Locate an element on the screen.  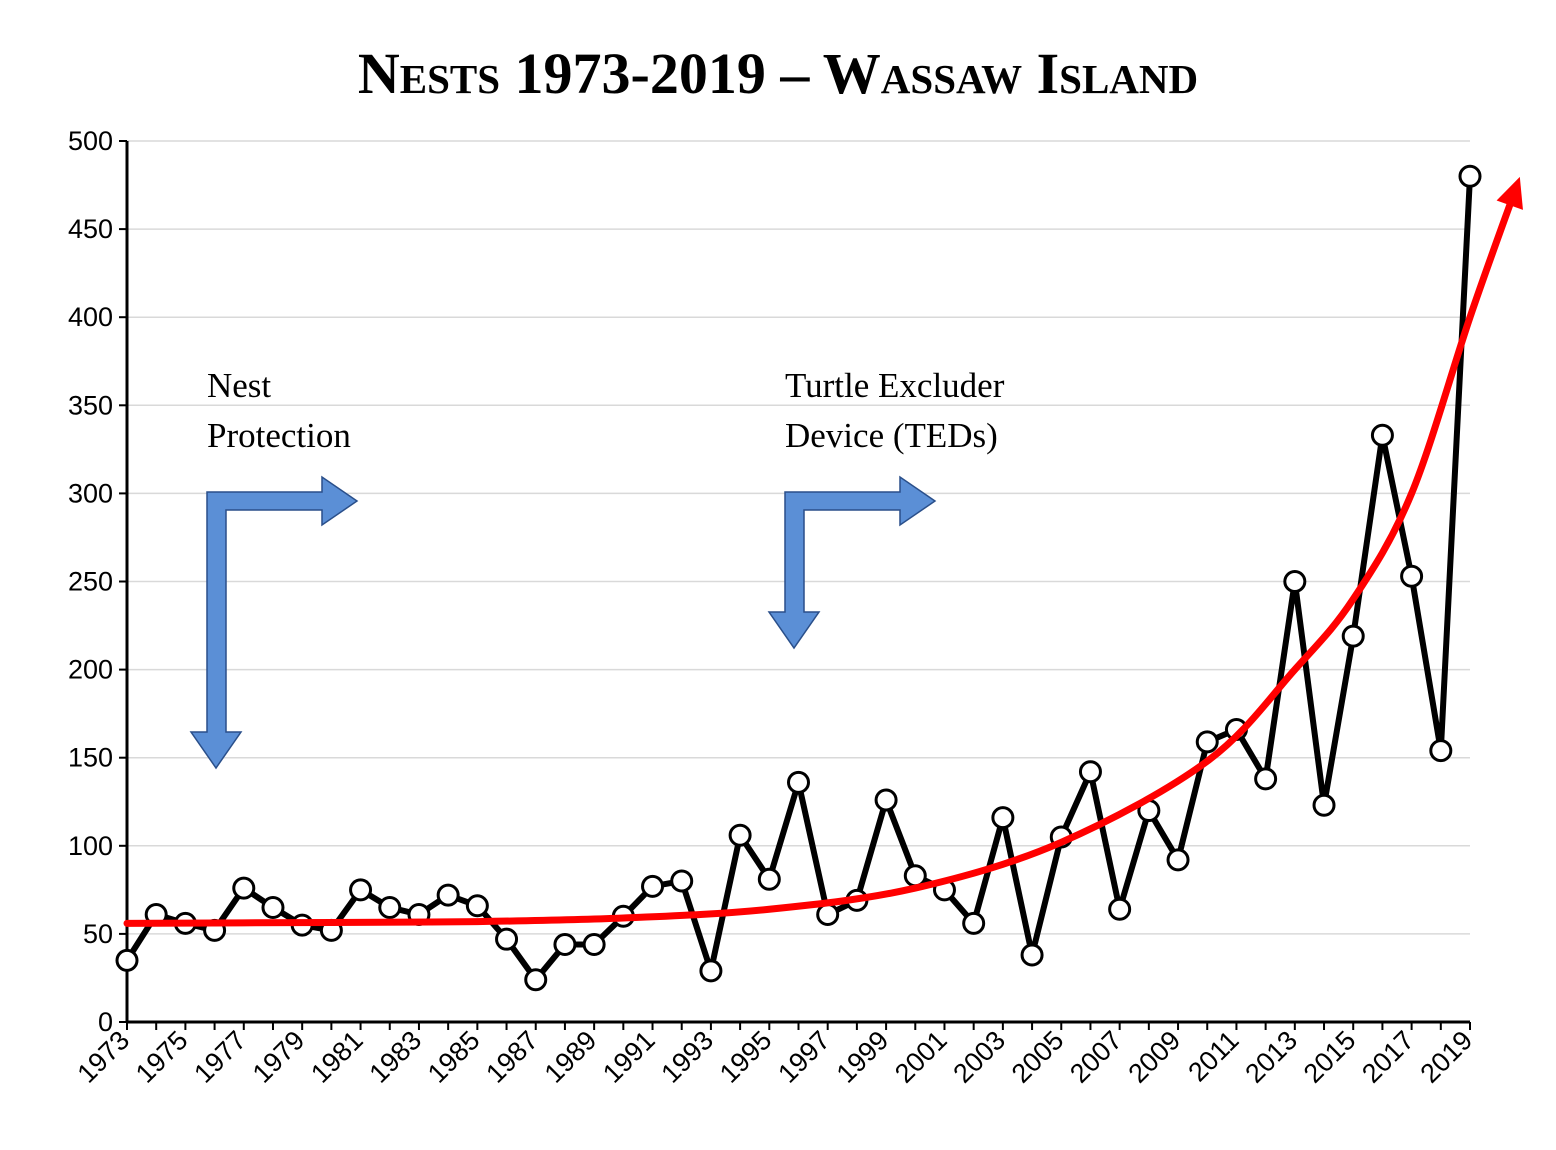
x-tick-label-2003: 2003 is located at coordinates (979, 1057).